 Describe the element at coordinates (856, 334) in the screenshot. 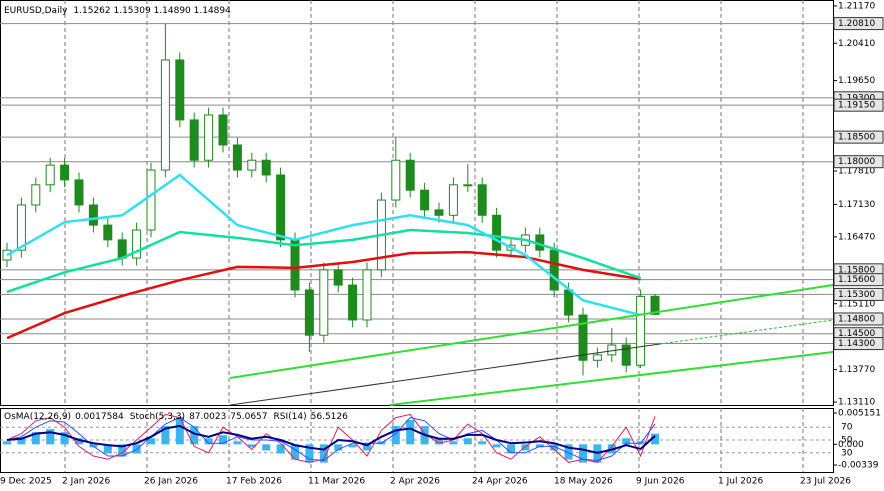

I see `level-label: 1.14500` at that location.